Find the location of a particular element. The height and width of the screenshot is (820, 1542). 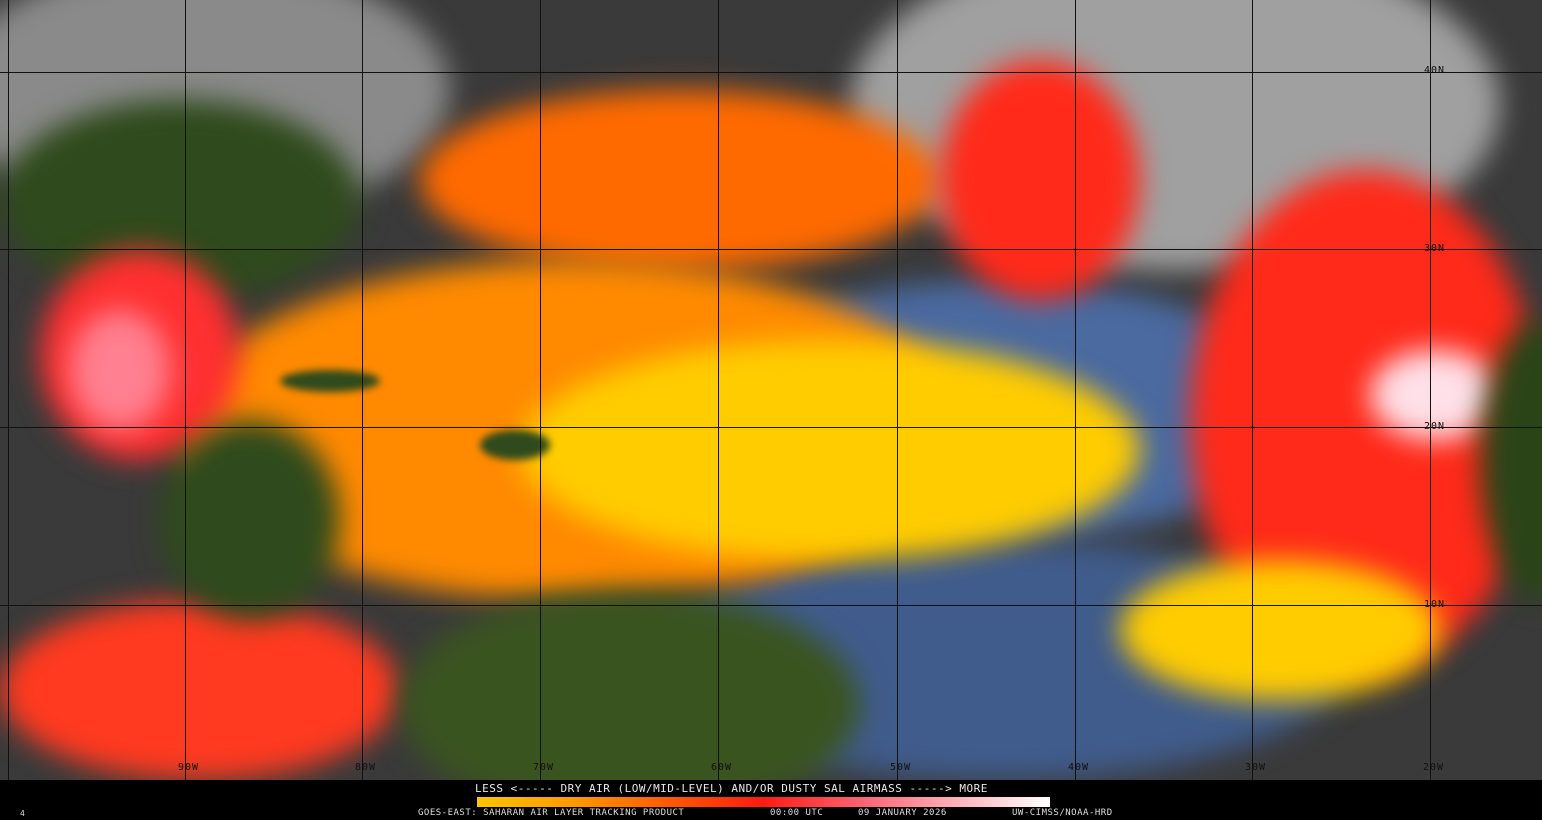

lon-label: 20W is located at coordinates (1434, 767).